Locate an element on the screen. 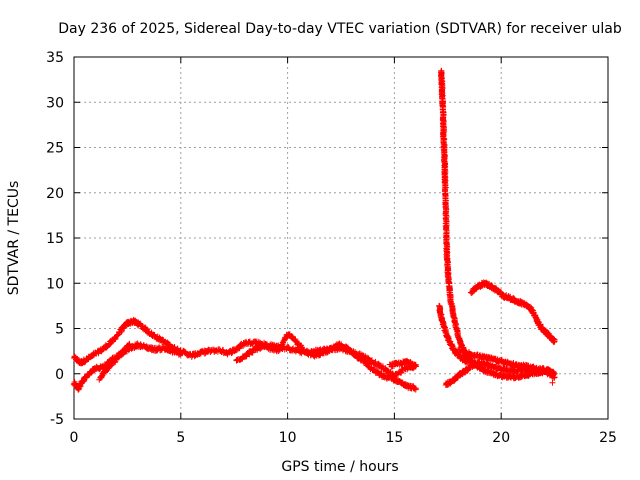 The height and width of the screenshot is (480, 640). y-tick-label: 10 is located at coordinates (55, 284).